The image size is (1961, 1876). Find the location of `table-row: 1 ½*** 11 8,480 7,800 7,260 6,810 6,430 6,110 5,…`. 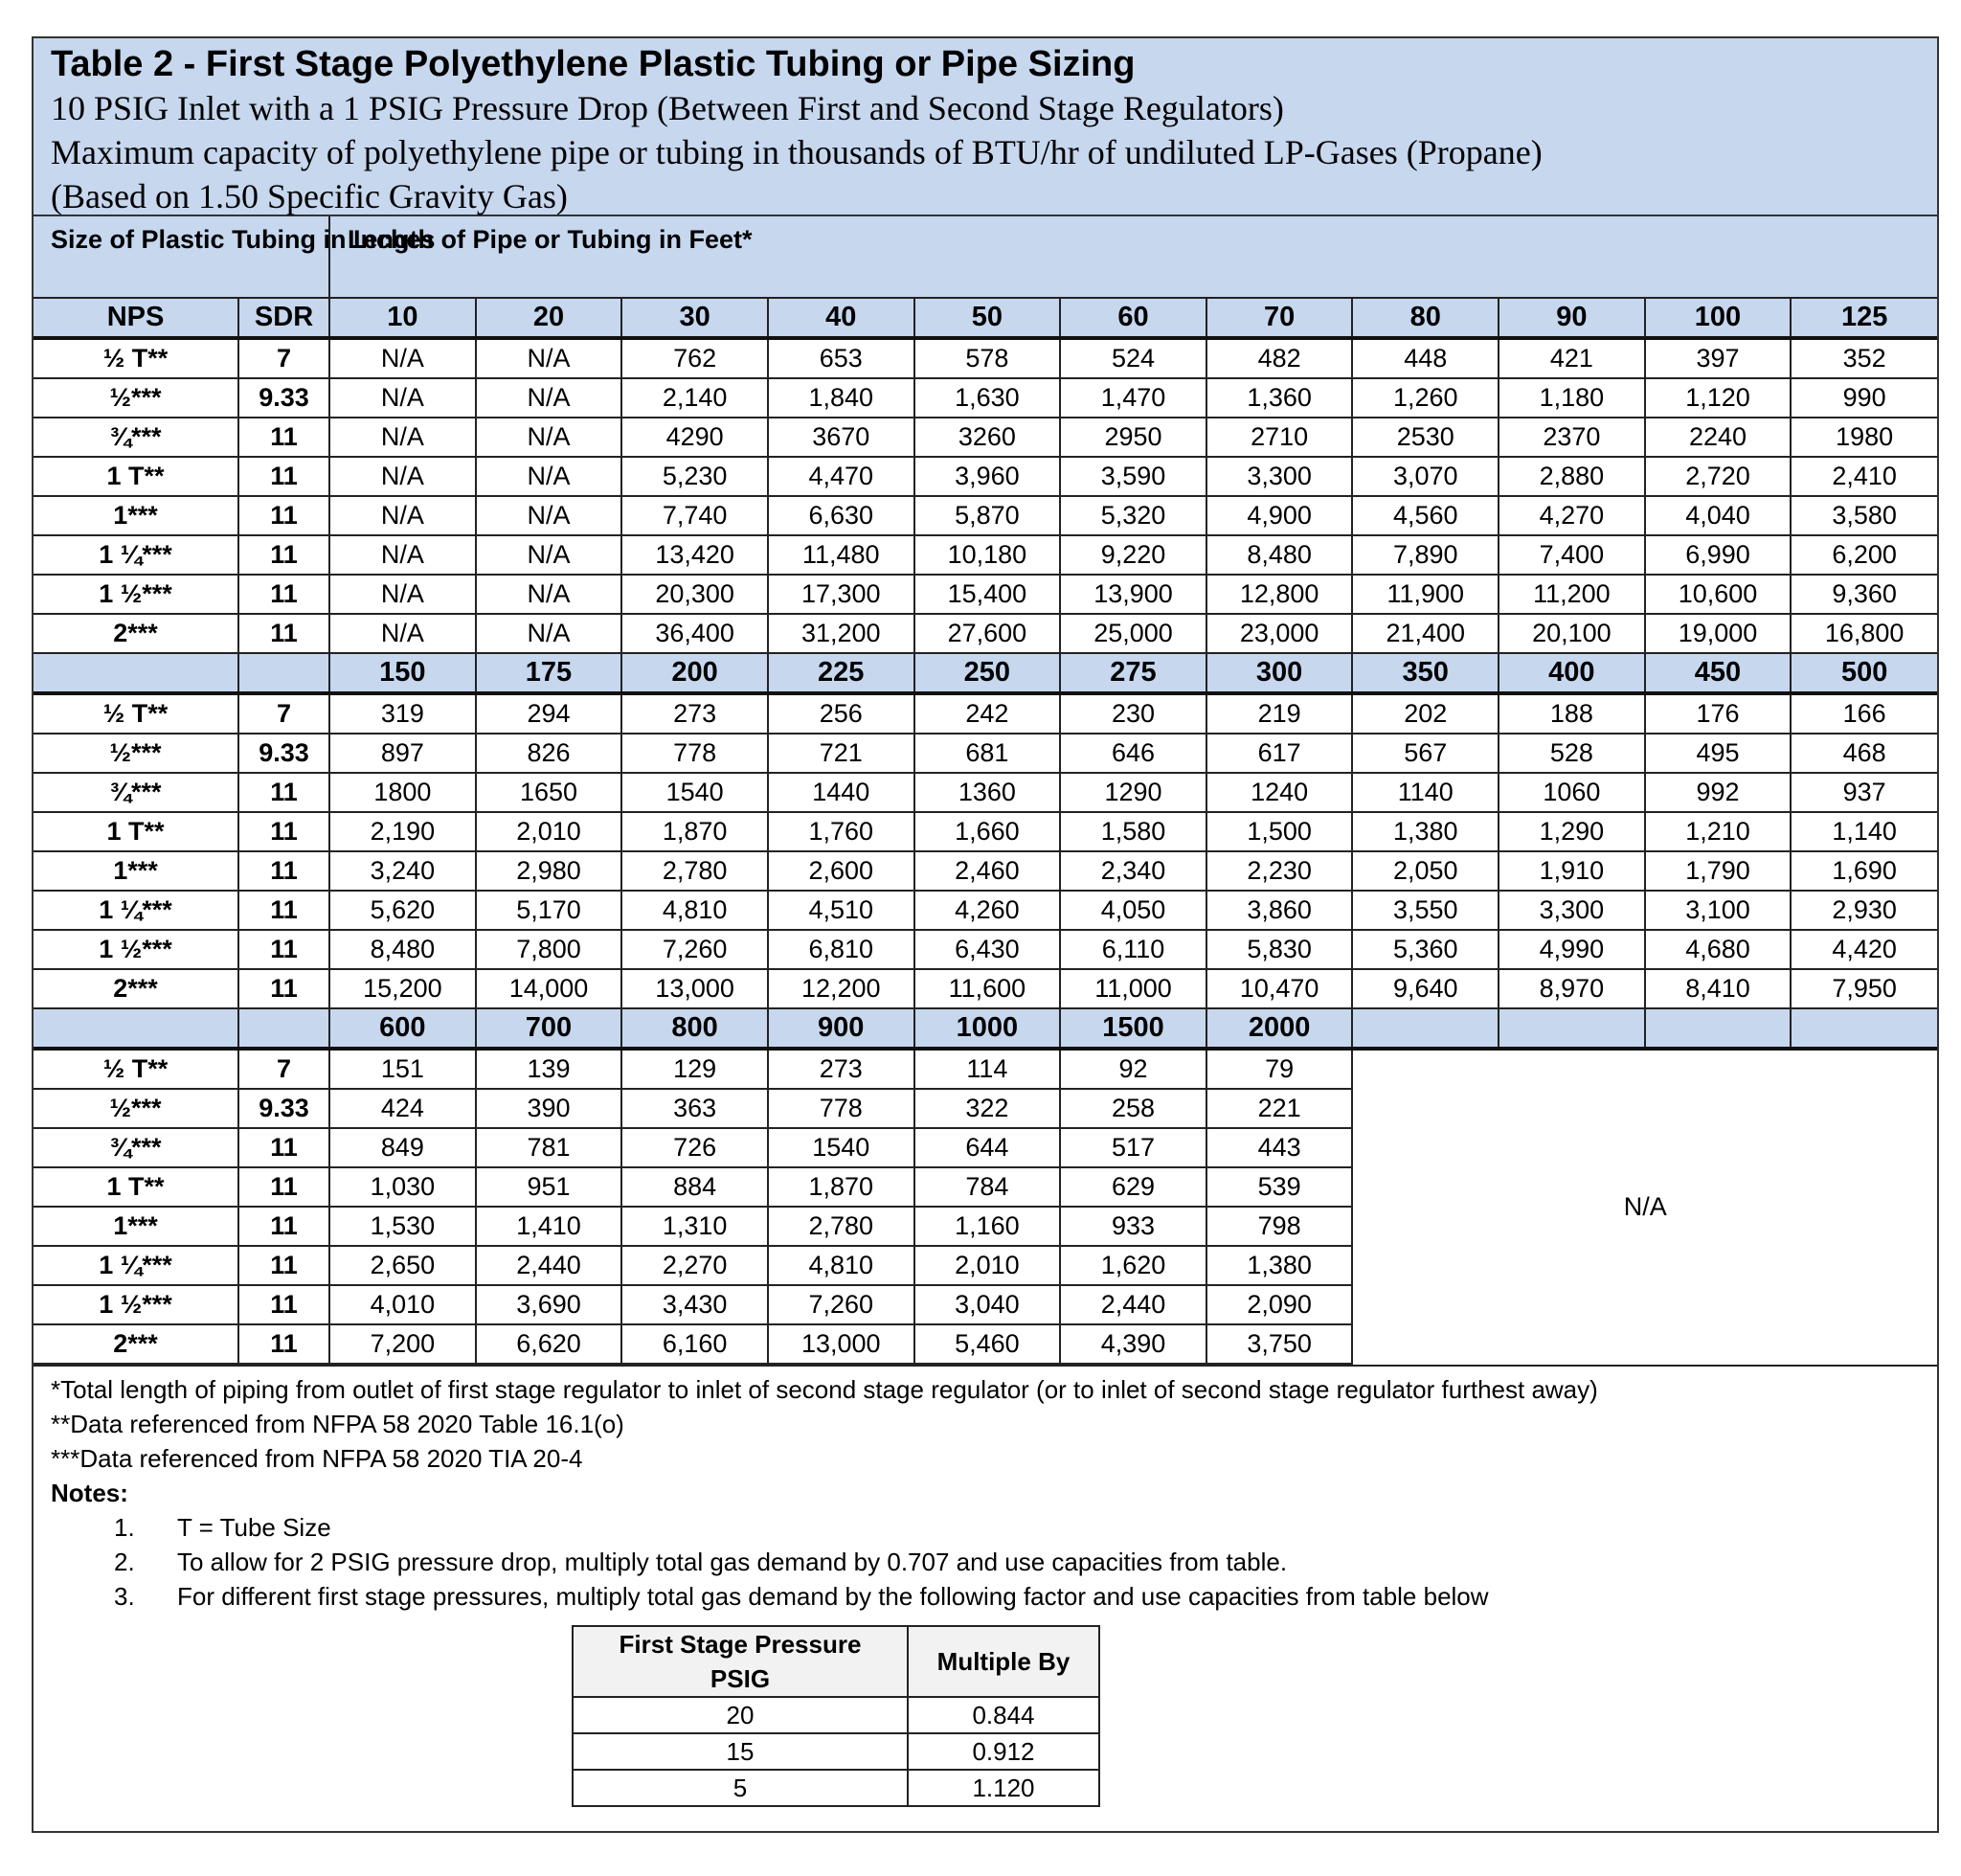

table-row: 1 ½*** 11 8,480 7,800 7,260 6,810 6,430 6,110 5,… is located at coordinates (985, 949).